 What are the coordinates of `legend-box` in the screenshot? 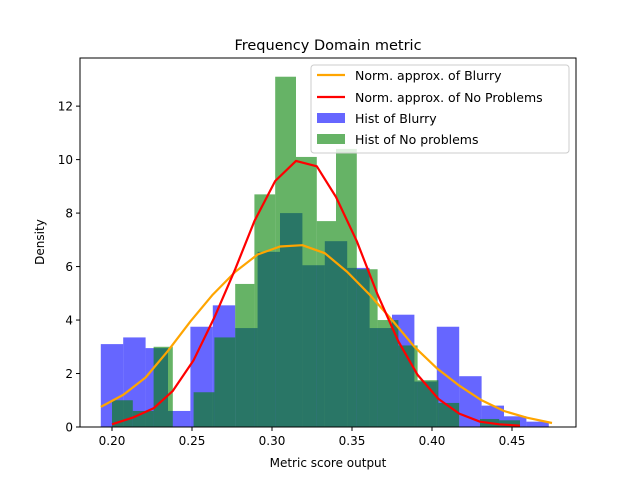 It's located at (440, 109).